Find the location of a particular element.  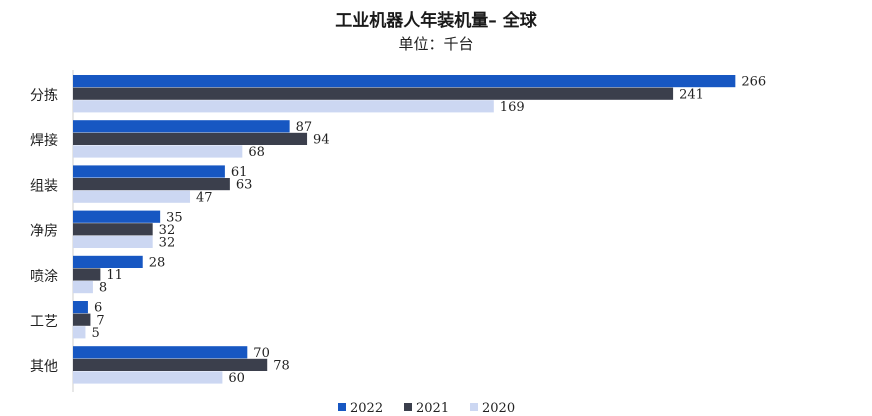

category-label-3: 净房 is located at coordinates (44, 232).